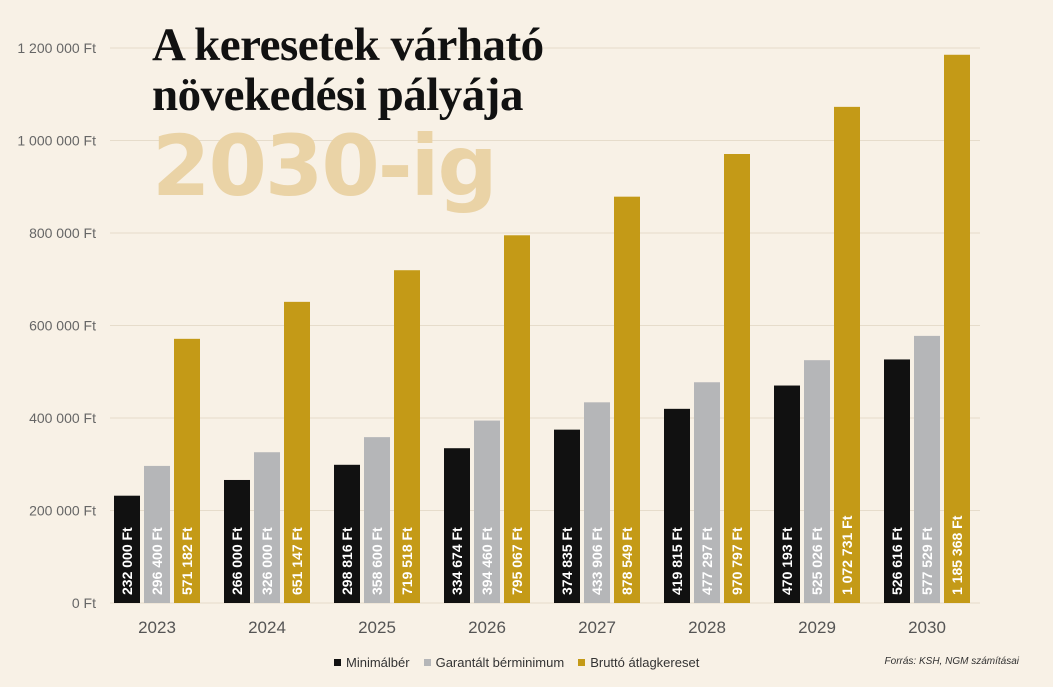  Describe the element at coordinates (627, 561) in the screenshot. I see `bar-value-label: 878 549 Ft` at that location.